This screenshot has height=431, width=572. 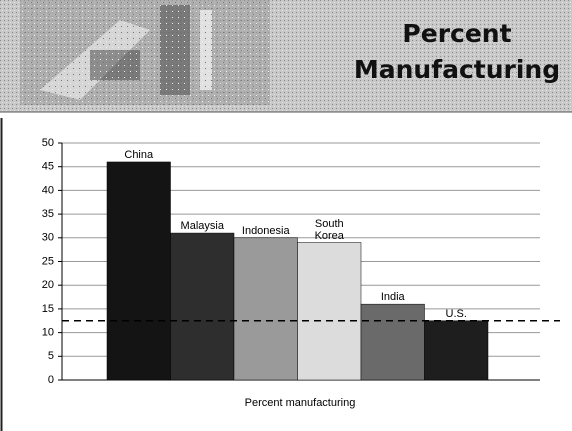 What do you see at coordinates (48, 190) in the screenshot?
I see `y-tick-label: 40` at bounding box center [48, 190].